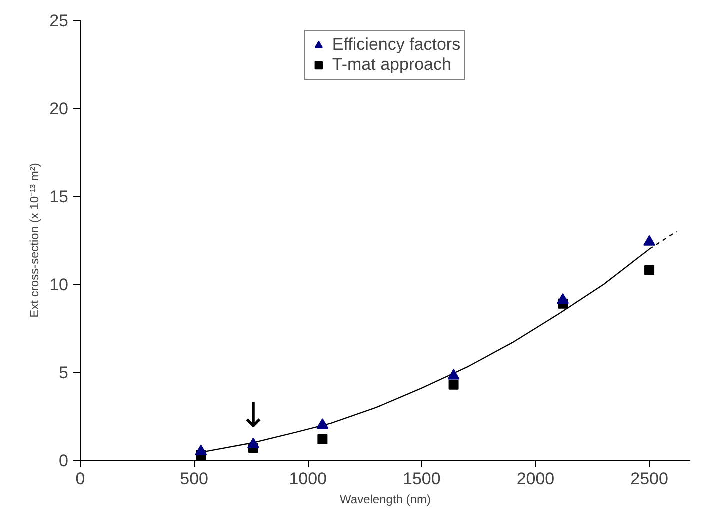  What do you see at coordinates (392, 65) in the screenshot?
I see `legend-label: T-mat approach` at bounding box center [392, 65].